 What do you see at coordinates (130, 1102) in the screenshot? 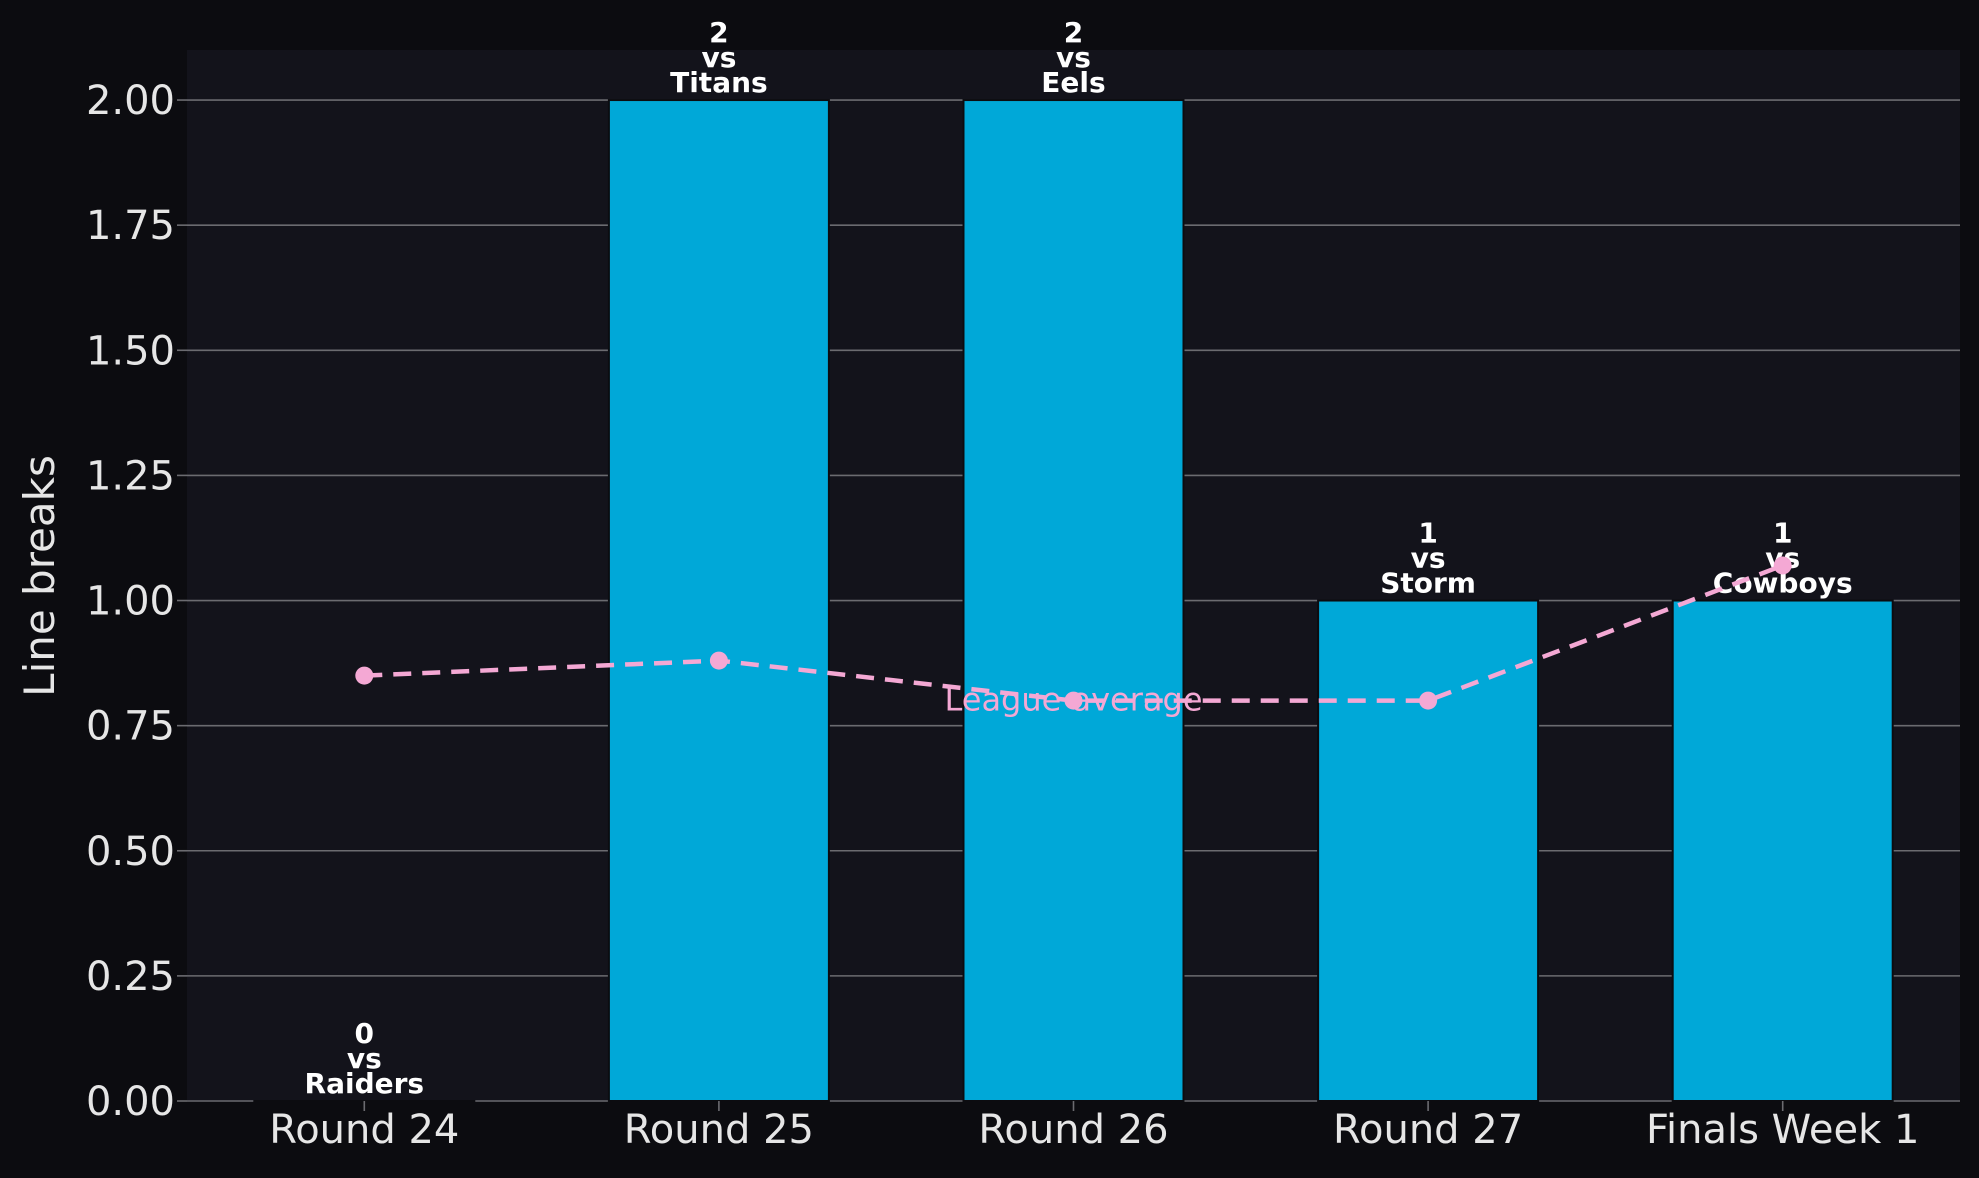
I see `y-tick-label: 0.00` at bounding box center [130, 1102].